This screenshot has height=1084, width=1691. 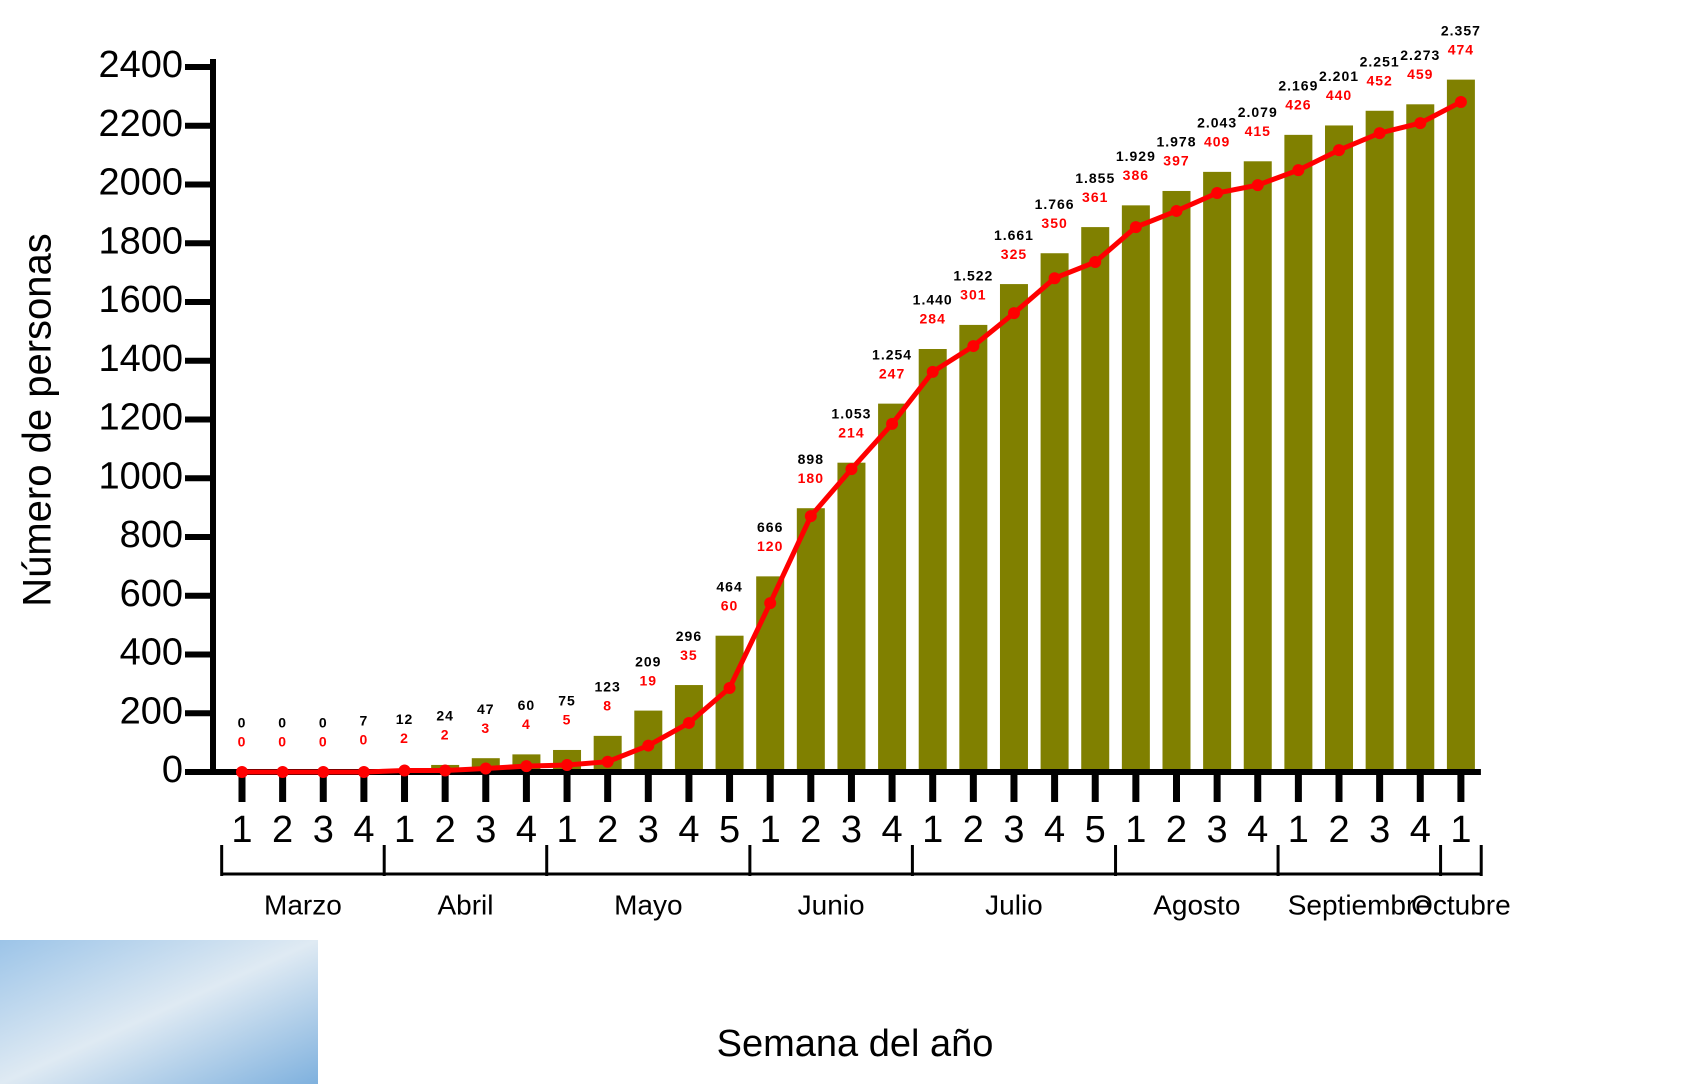 I want to click on value-label: 666, so click(x=770, y=527).